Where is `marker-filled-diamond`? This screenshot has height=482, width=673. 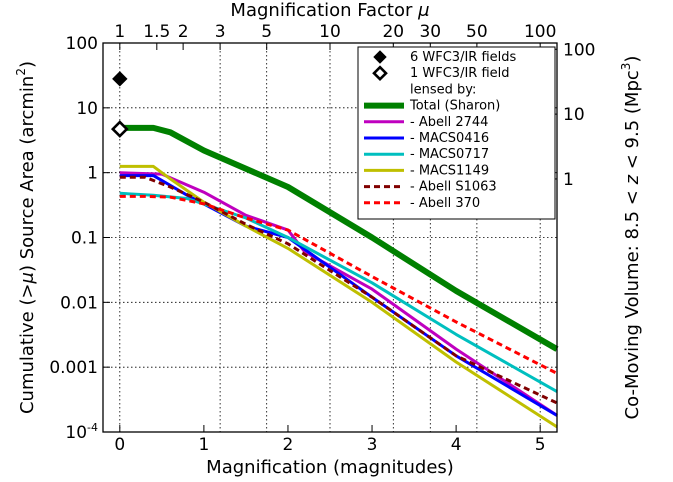
marker-filled-diamond is located at coordinates (120, 79).